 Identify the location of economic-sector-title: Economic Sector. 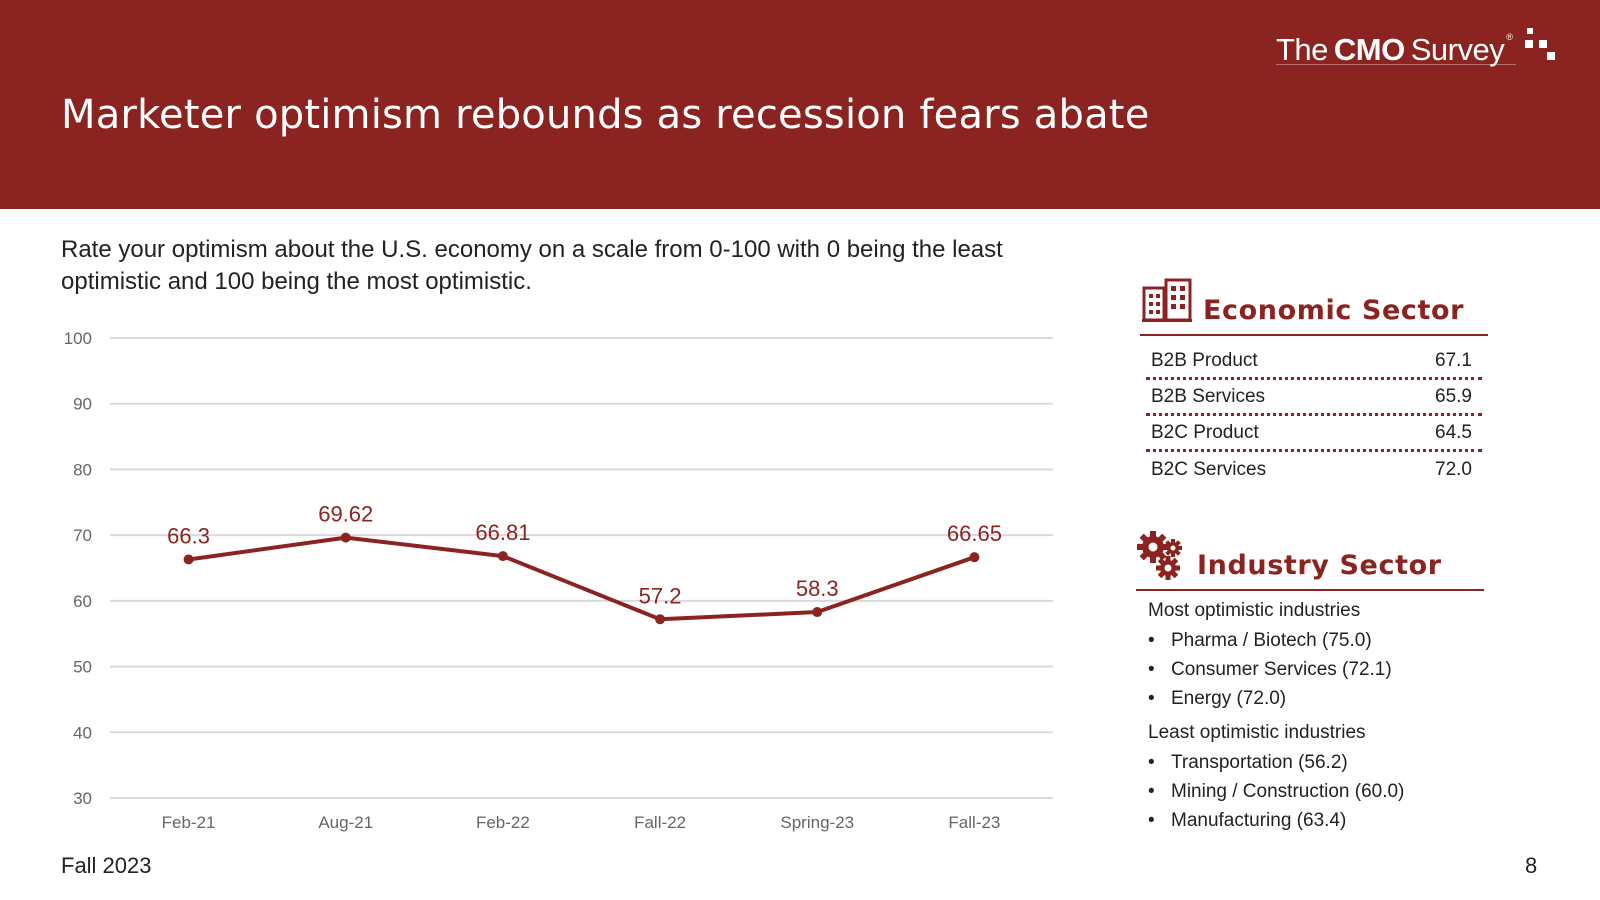
(1334, 310).